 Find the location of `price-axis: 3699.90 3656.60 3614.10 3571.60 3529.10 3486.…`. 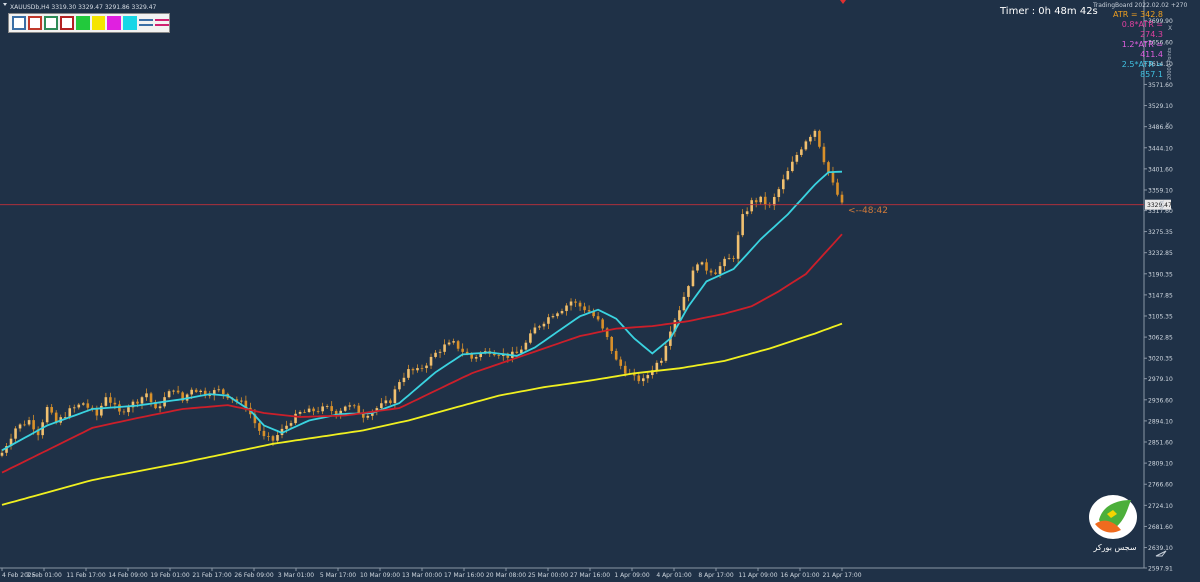

price-axis: 3699.90 3656.60 3614.10 3571.60 3529.10 3486.… is located at coordinates (1158, 295).